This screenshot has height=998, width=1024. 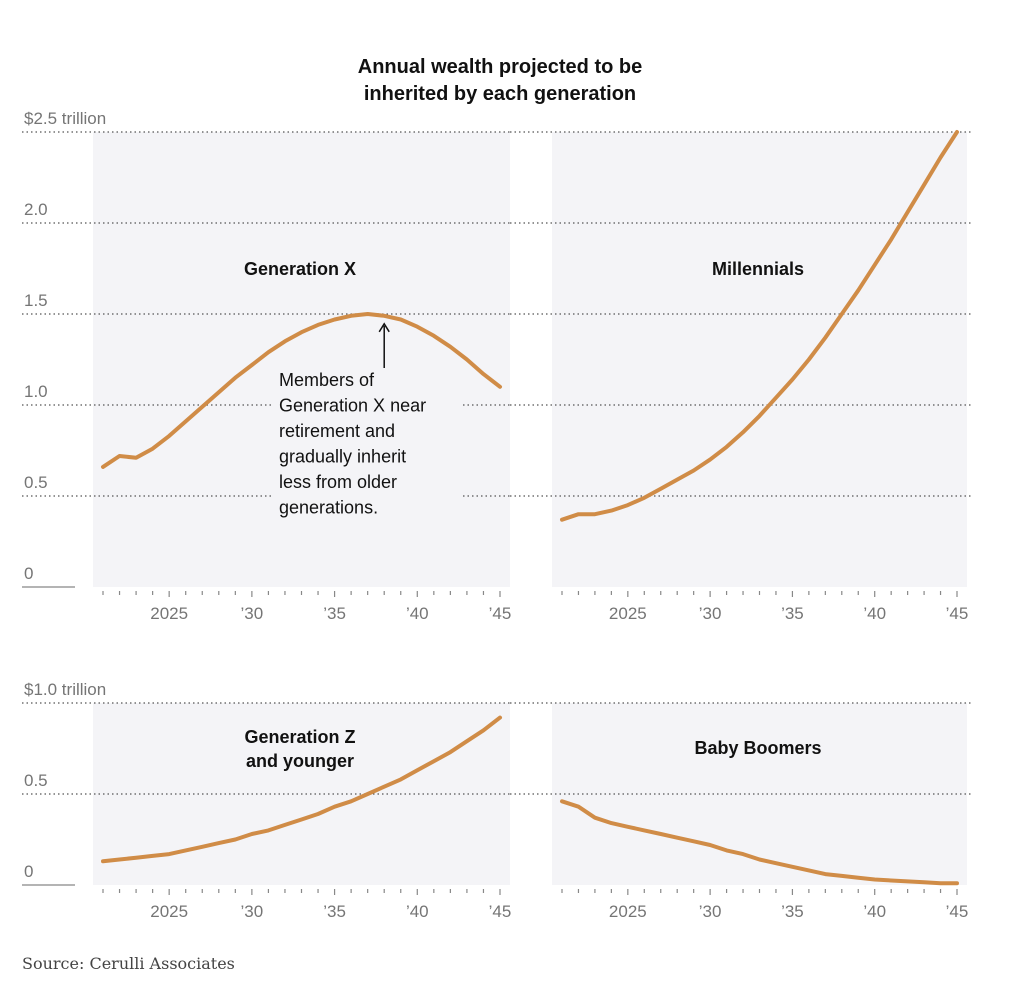 I want to click on y-tick-label: 1.0, so click(x=36, y=391).